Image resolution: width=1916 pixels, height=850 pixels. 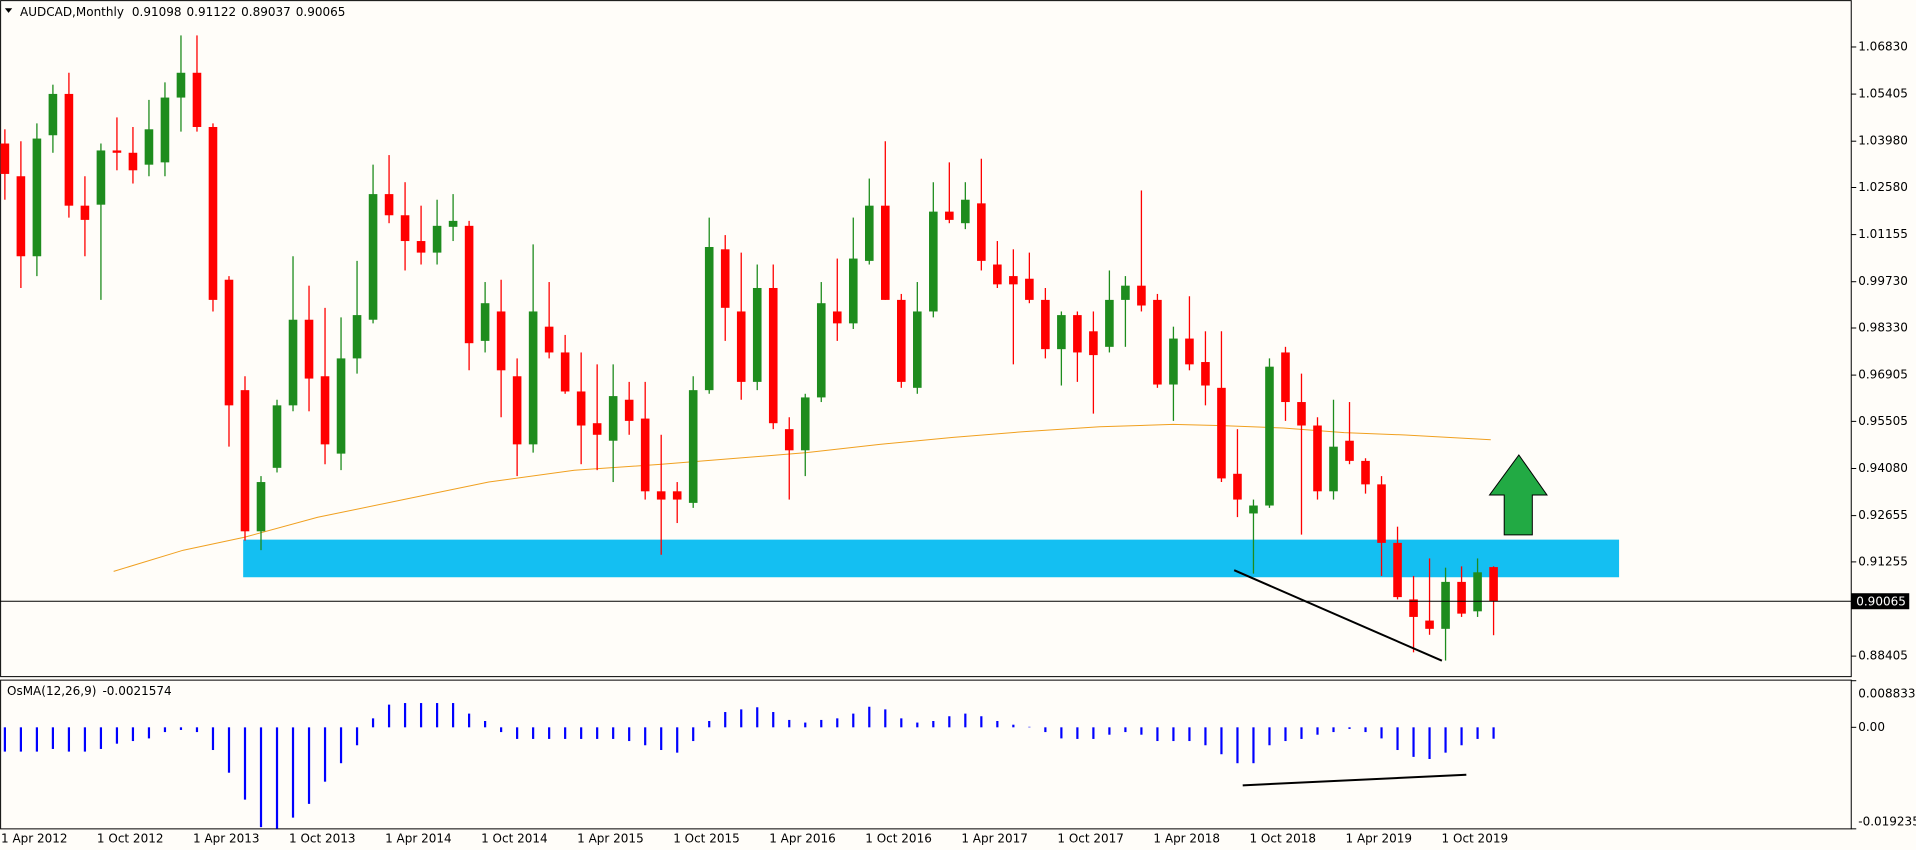 I want to click on y-tick-label: 0.0088334, so click(x=1887, y=693).